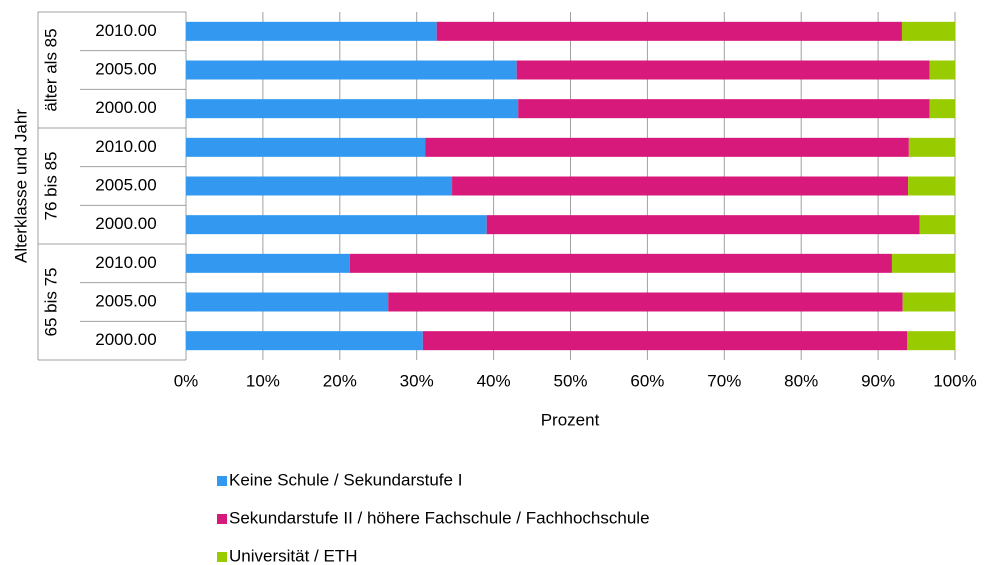 The image size is (984, 565). I want to click on x-tick-label: 40%, so click(494, 380).